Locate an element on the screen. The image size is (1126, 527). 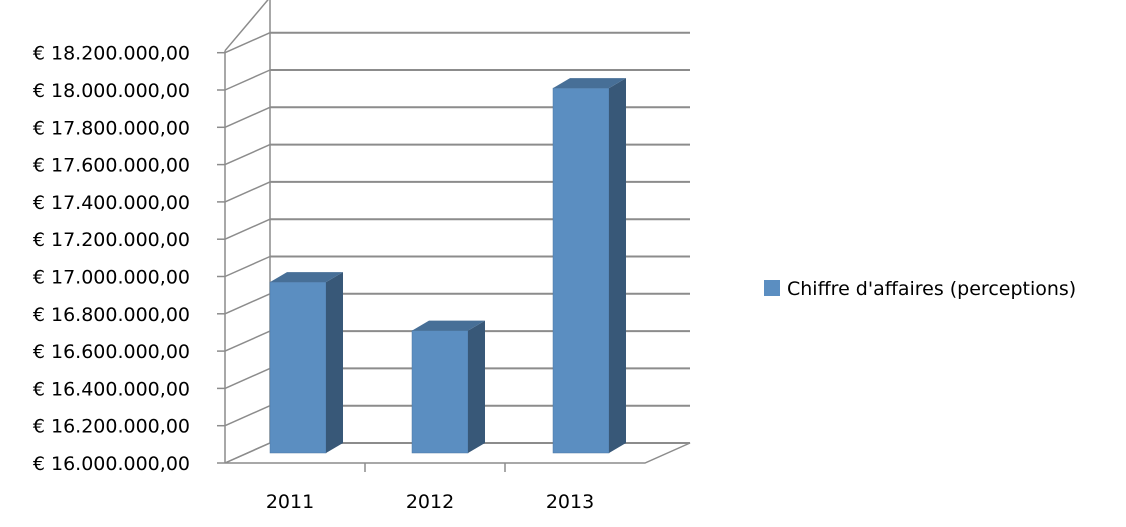
x-tick-label: 2012 is located at coordinates (430, 502).